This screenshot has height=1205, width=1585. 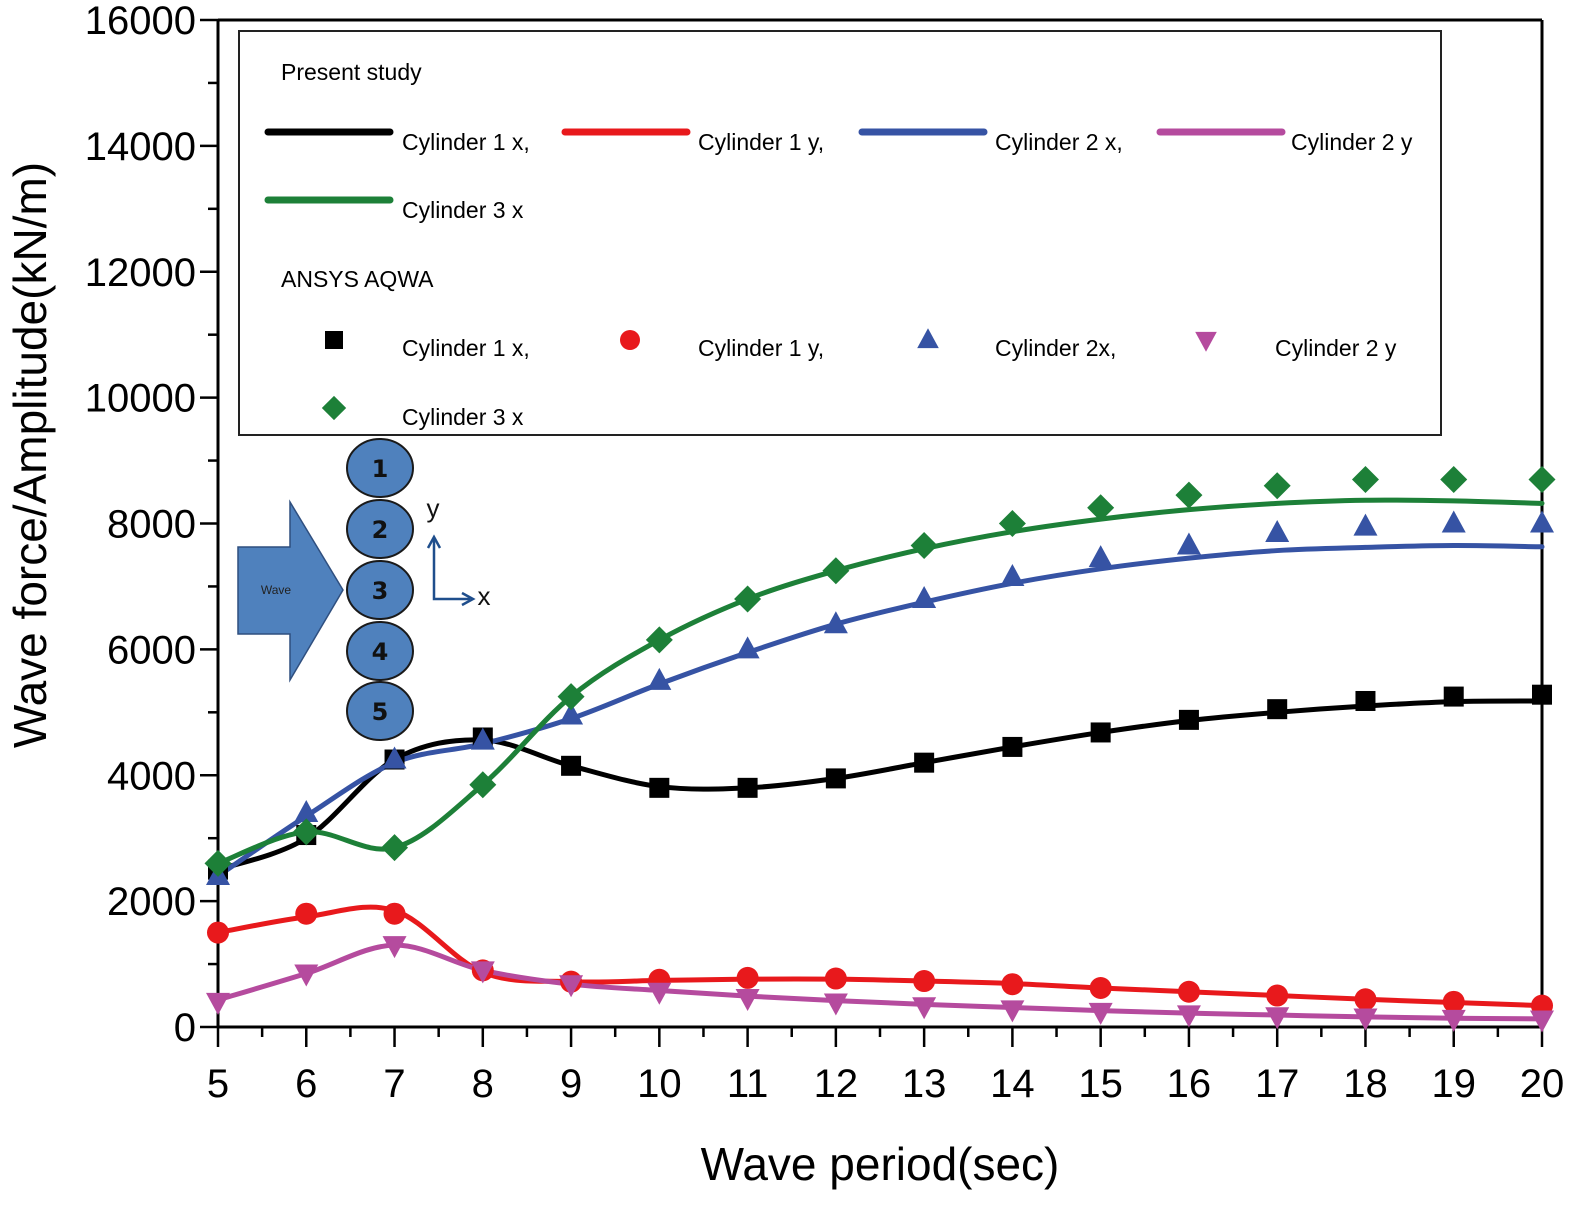 I want to click on y-tick-label: 16000, so click(x=140, y=21).